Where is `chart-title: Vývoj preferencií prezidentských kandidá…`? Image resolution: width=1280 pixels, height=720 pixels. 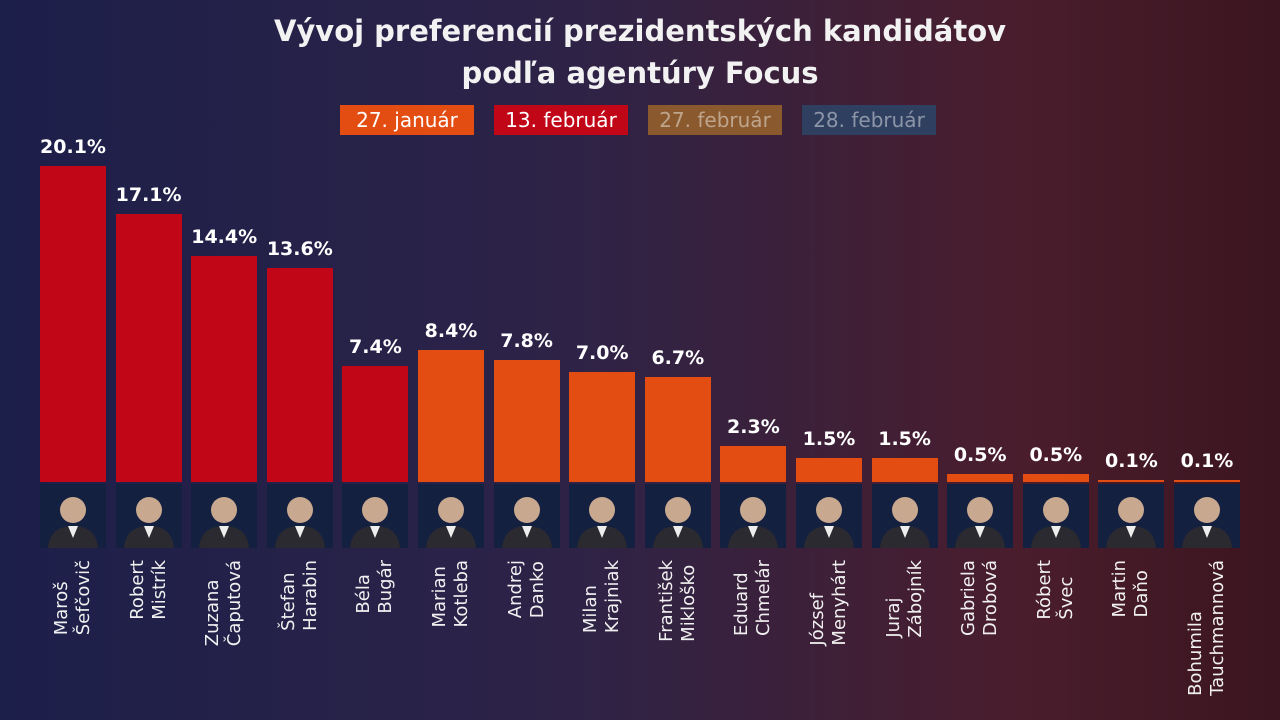 chart-title: Vývoj preferencií prezidentských kandidá… is located at coordinates (640, 52).